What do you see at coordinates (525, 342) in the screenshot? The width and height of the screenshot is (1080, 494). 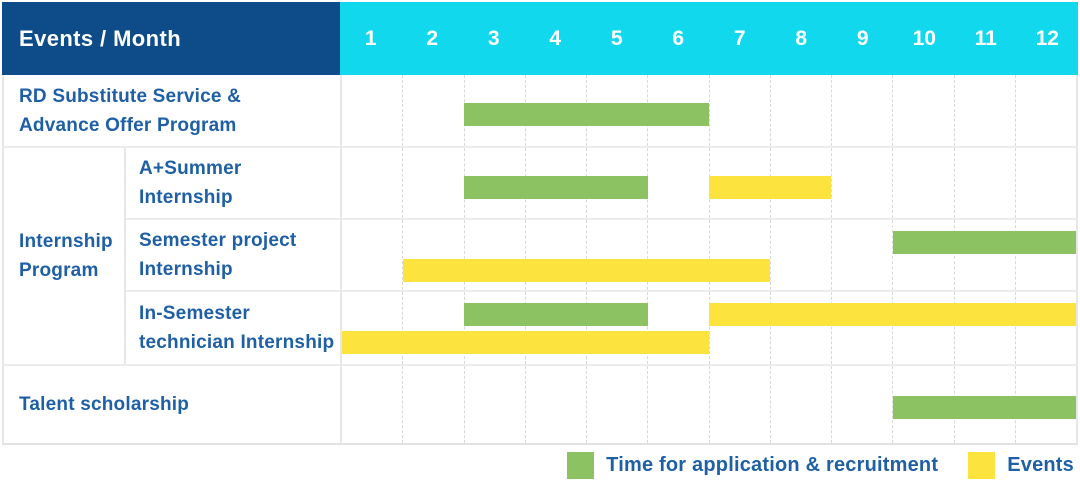 I see `bar-events-m1-m6` at bounding box center [525, 342].